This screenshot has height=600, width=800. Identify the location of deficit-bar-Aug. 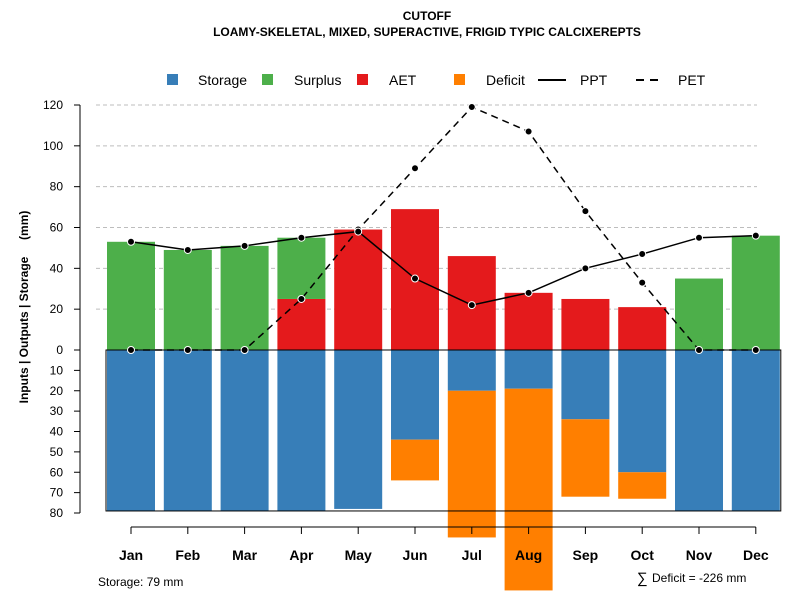
(528, 489).